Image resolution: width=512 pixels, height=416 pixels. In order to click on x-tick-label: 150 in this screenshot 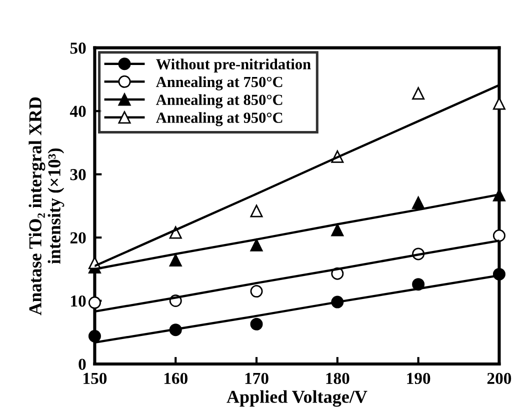, I will do `click(95, 378)`.